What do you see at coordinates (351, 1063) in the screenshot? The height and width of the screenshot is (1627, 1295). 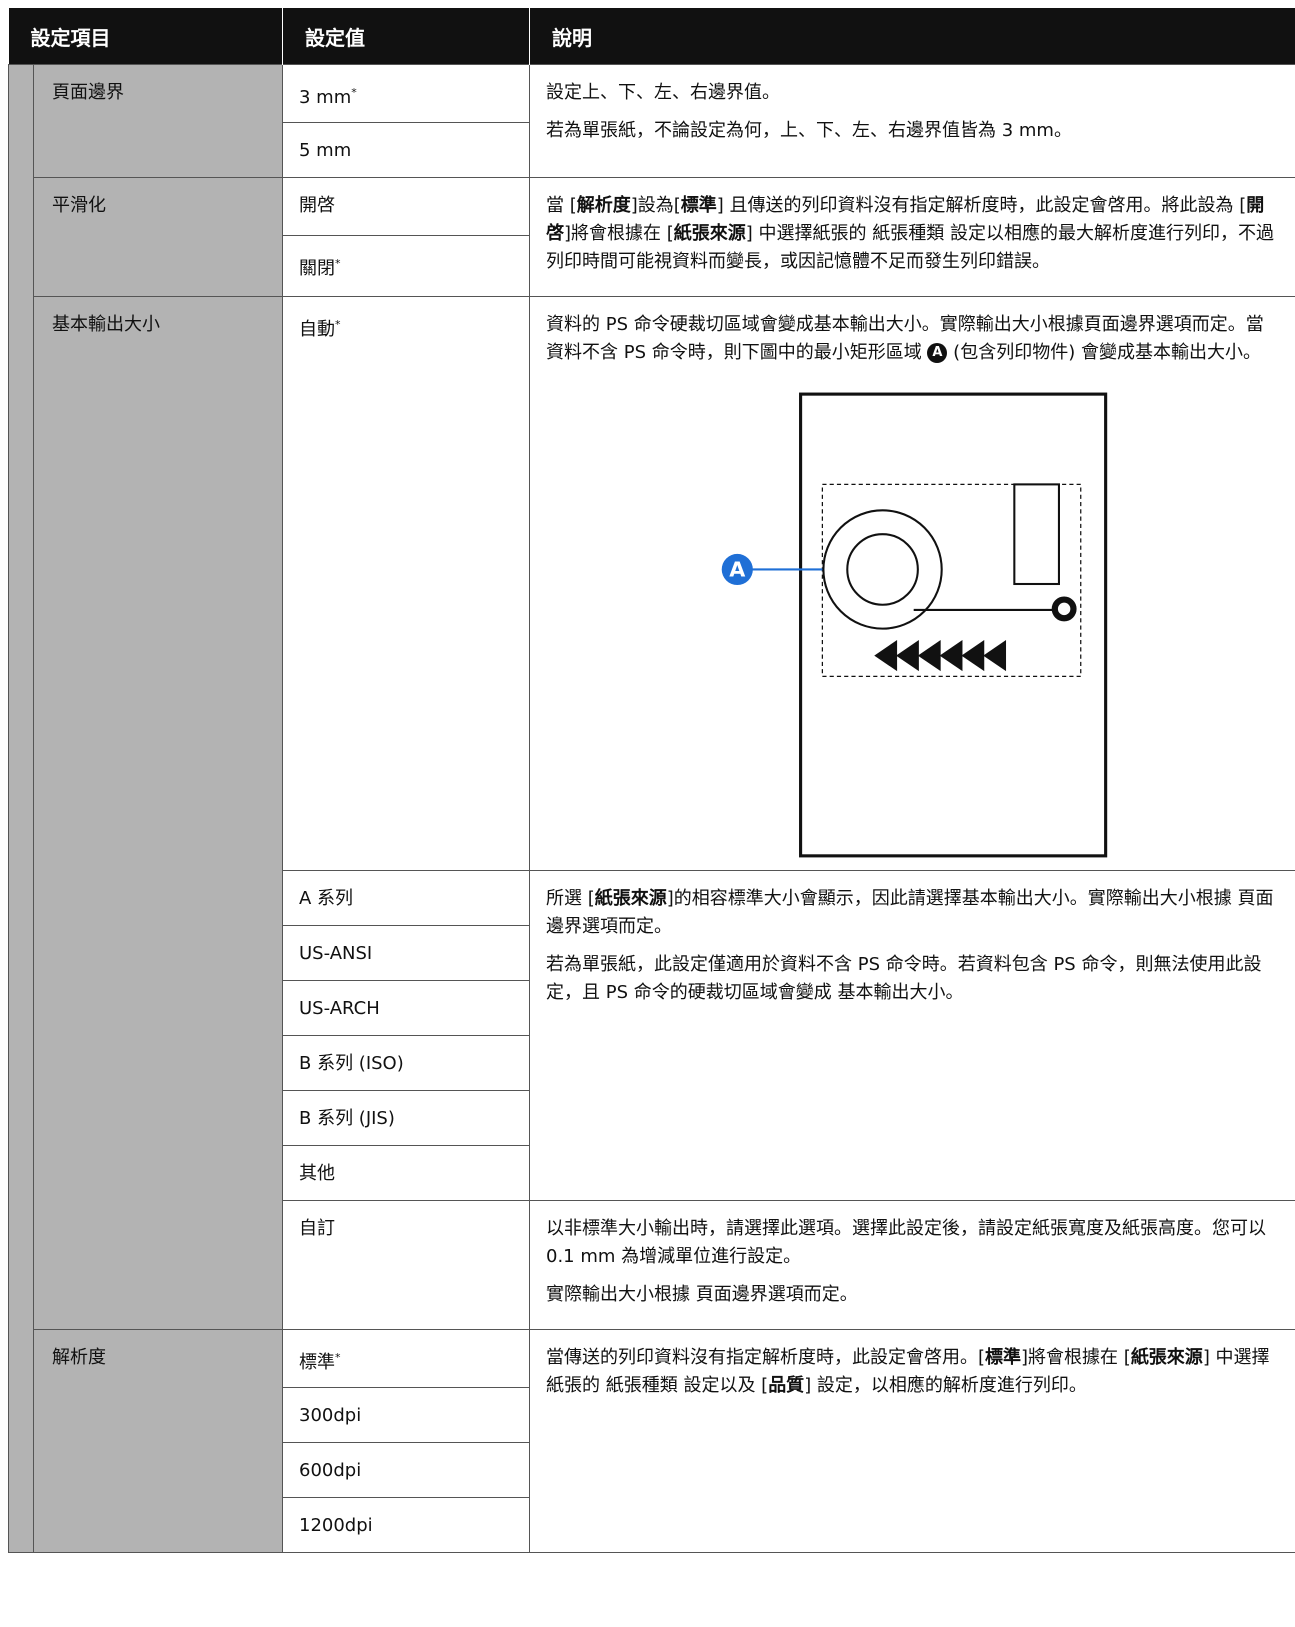 I see `option-label: B 系列 (ISO)` at bounding box center [351, 1063].